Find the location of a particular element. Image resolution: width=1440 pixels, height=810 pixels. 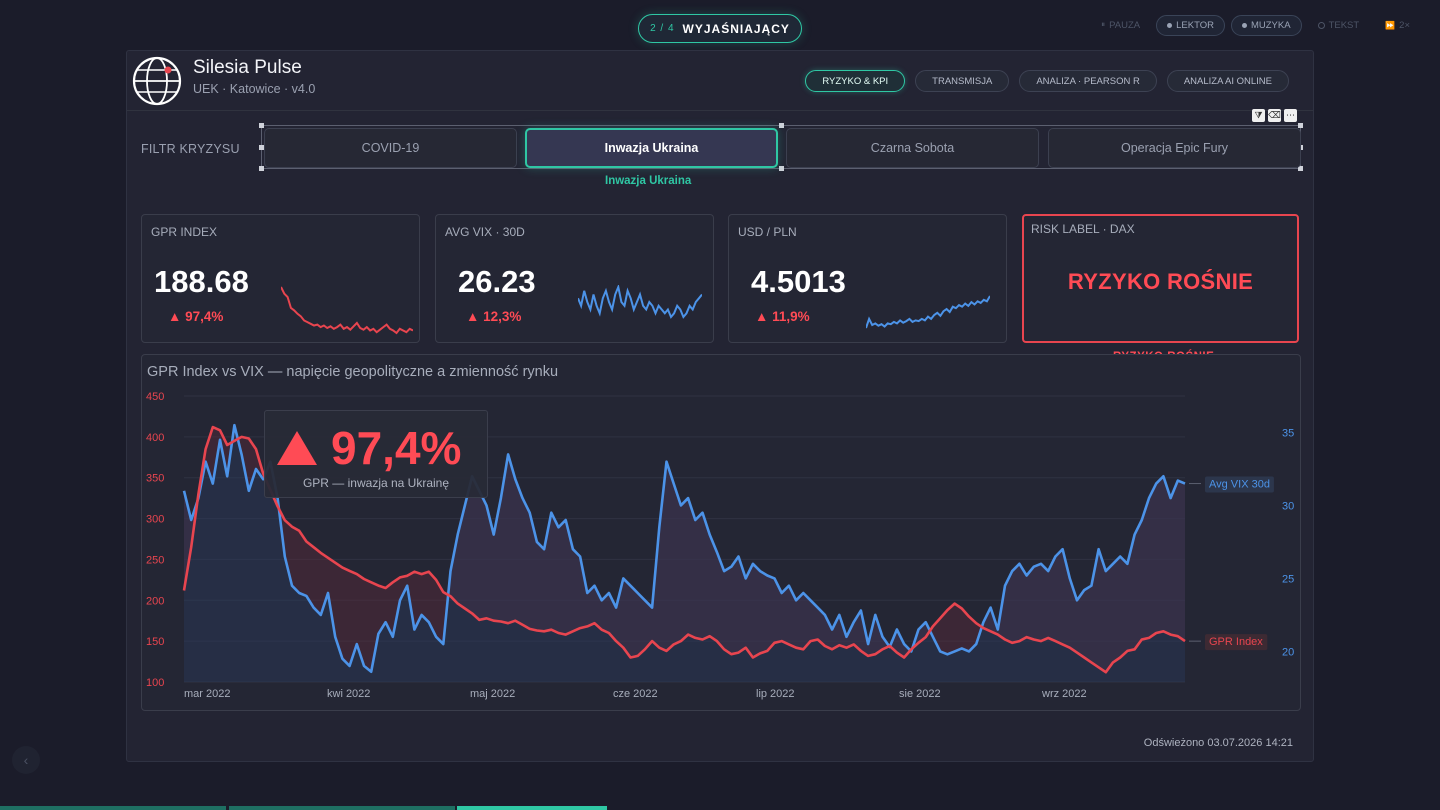

y-left-tick: 100 is located at coordinates (155, 683).